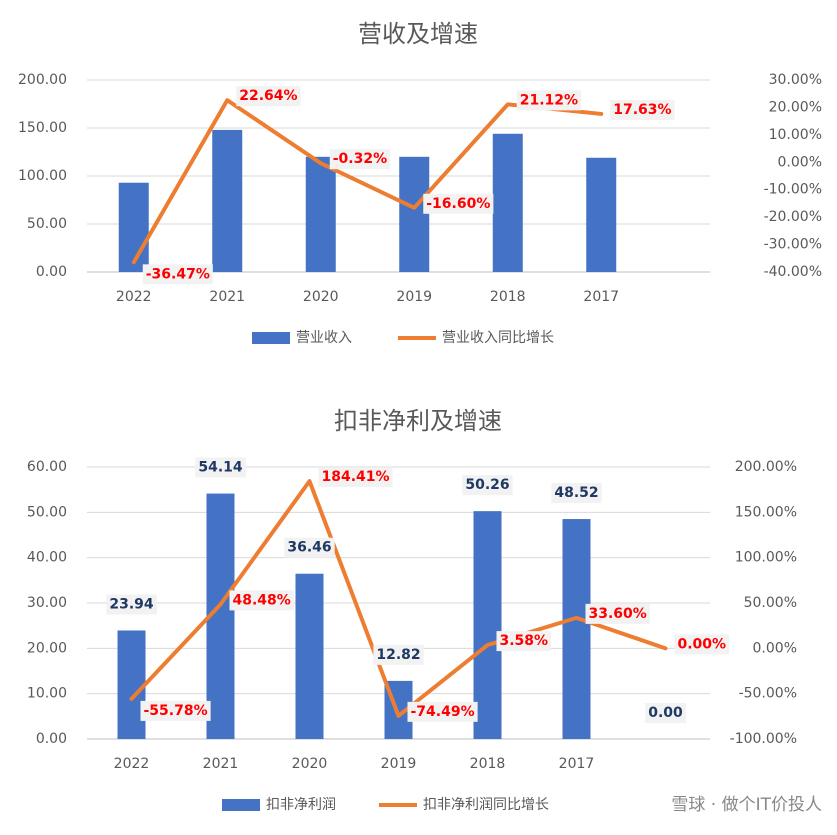  I want to click on data-label: 0.00, so click(665, 713).